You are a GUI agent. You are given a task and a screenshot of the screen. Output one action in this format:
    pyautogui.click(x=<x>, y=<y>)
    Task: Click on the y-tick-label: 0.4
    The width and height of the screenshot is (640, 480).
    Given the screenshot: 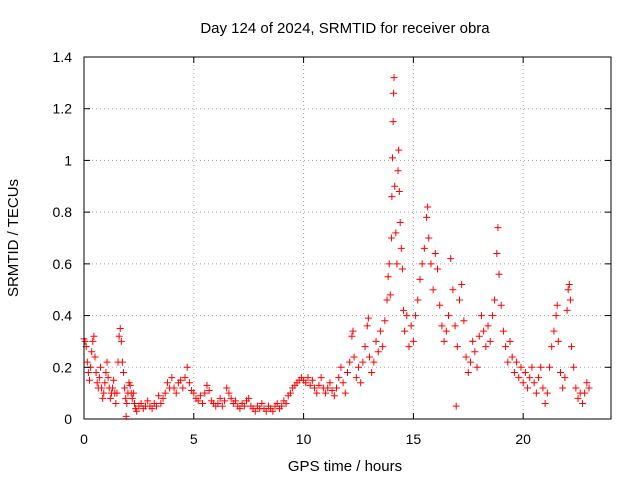 What is the action you would take?
    pyautogui.click(x=63, y=316)
    